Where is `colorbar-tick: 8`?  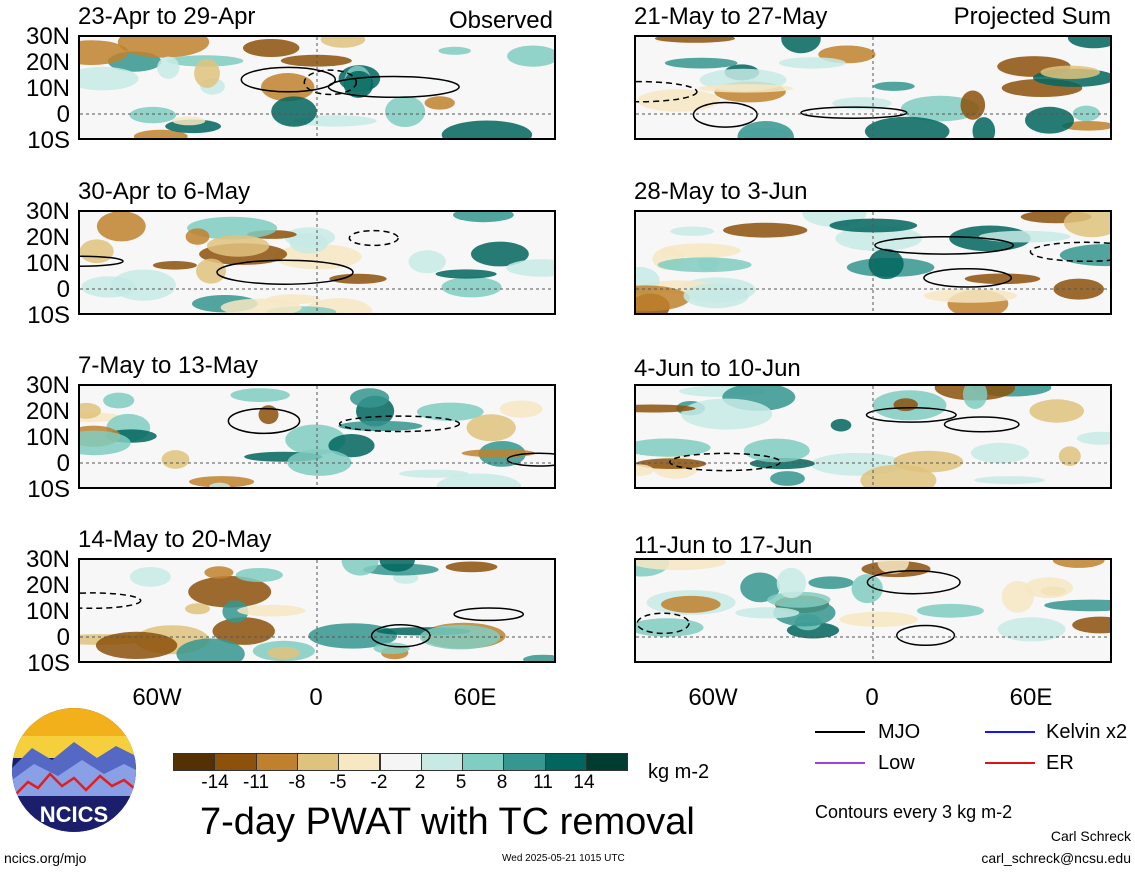
colorbar-tick: 8 is located at coordinates (502, 782).